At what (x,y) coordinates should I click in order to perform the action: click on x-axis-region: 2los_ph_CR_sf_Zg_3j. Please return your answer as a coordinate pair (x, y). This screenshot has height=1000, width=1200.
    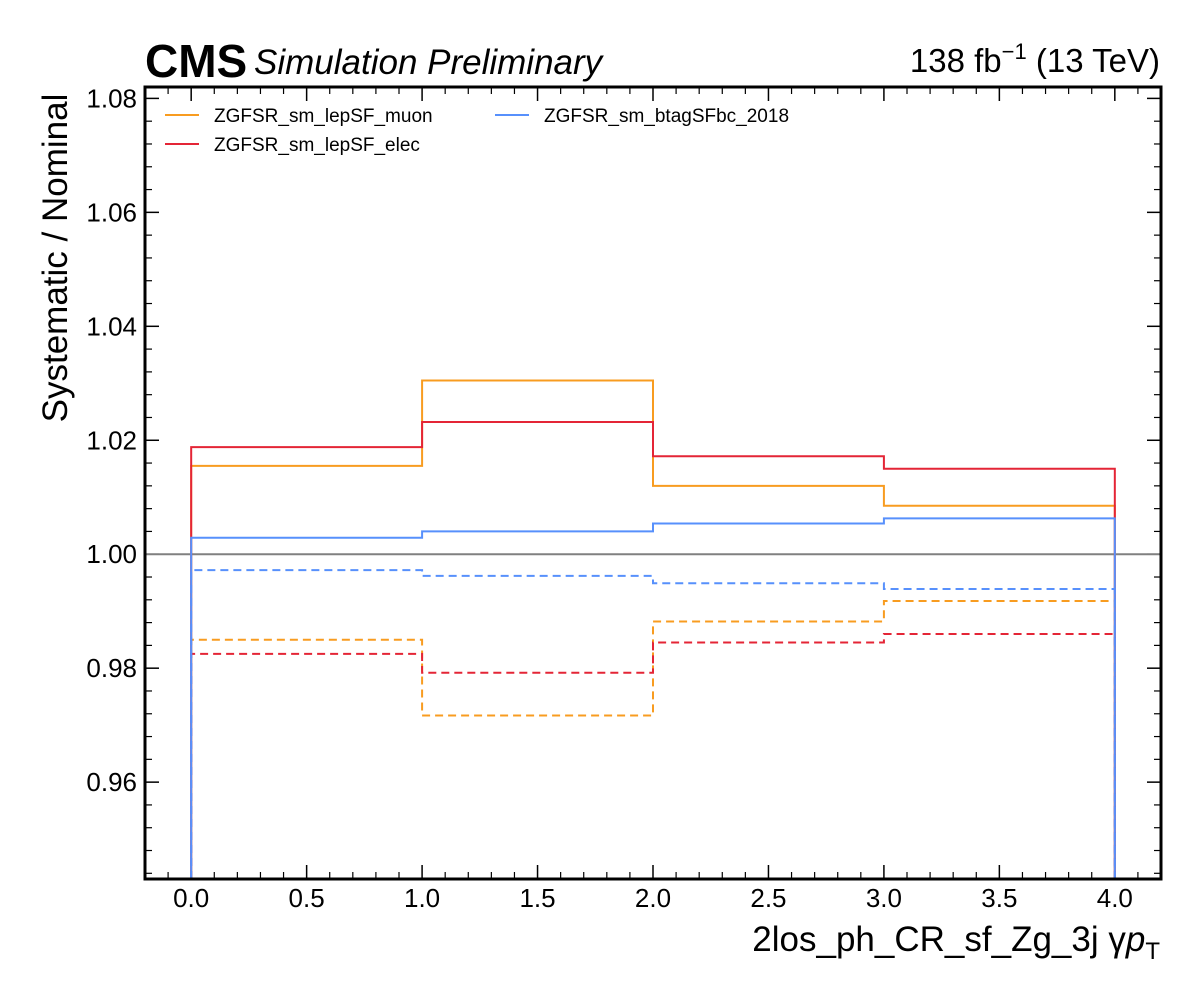
    Looking at the image, I should click on (925, 939).